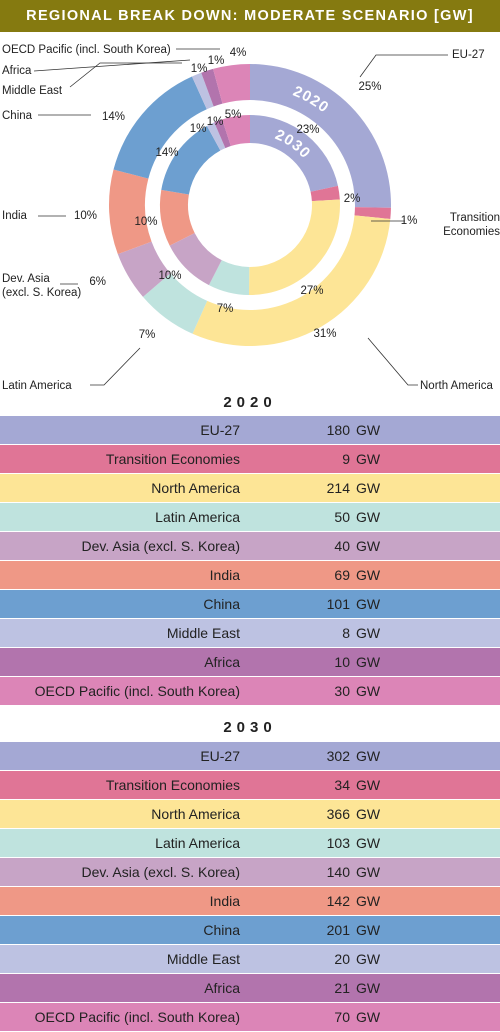 The height and width of the screenshot is (1032, 500). Describe the element at coordinates (250, 785) in the screenshot. I see `table-row-2030-transition-economies: Transition Economies 34 GW` at that location.